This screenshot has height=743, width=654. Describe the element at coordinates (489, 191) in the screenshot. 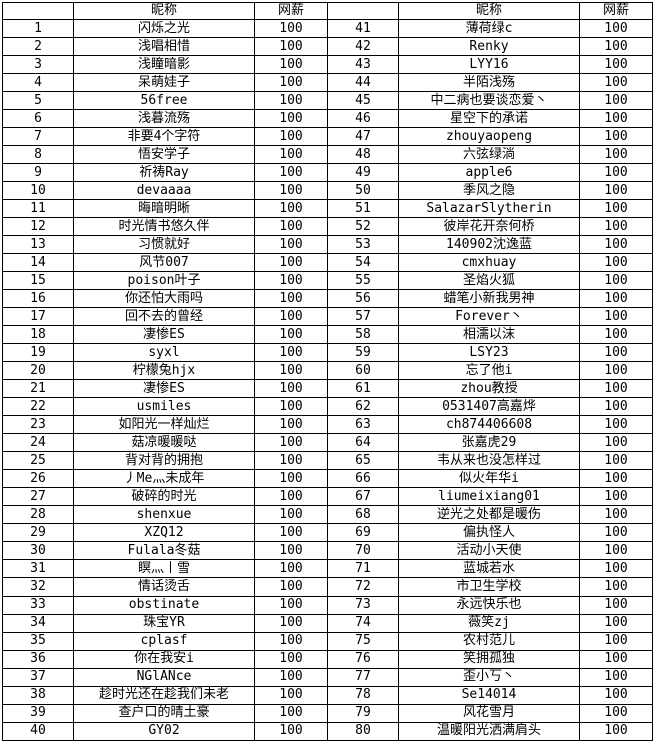

I see `nickname-cell-right: 季风之隐` at that location.